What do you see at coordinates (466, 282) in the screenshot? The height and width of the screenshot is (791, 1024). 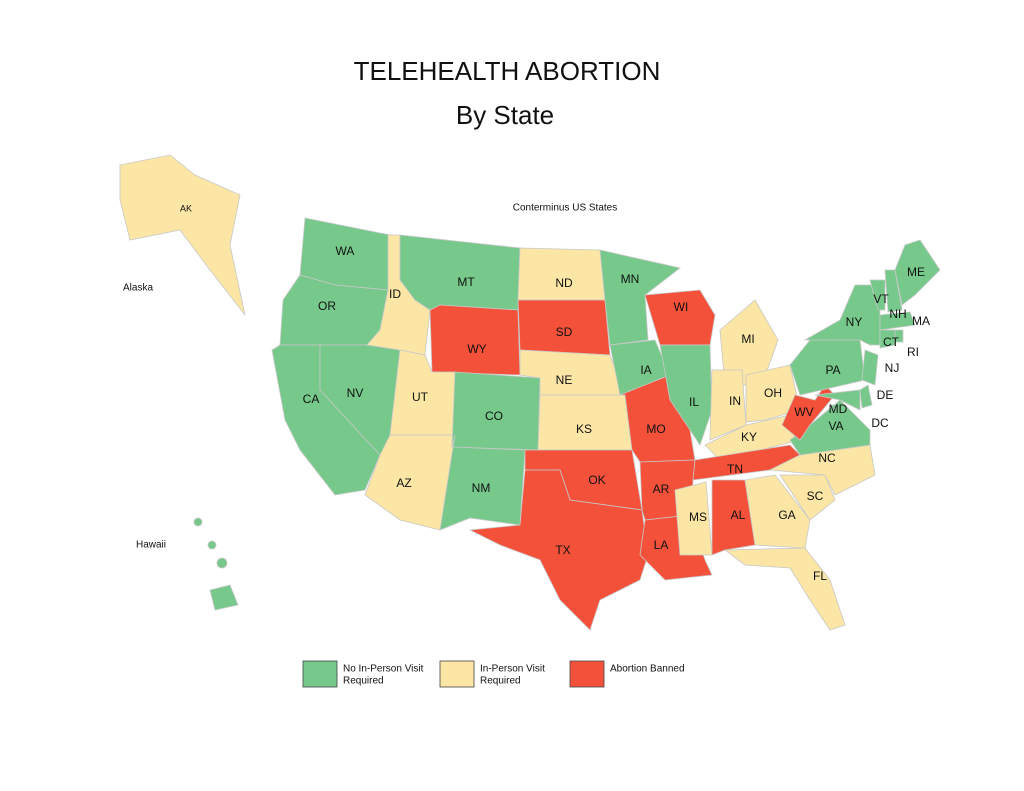 I see `state-label: MT` at bounding box center [466, 282].